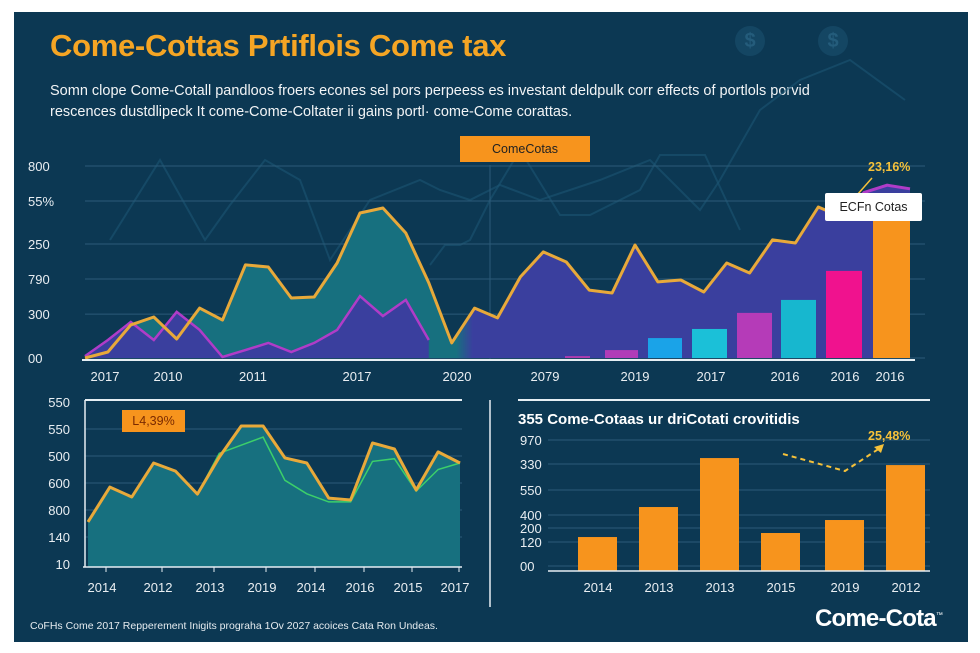  What do you see at coordinates (273, 473) in the screenshot?
I see `chart2-orange-line` at bounding box center [273, 473].